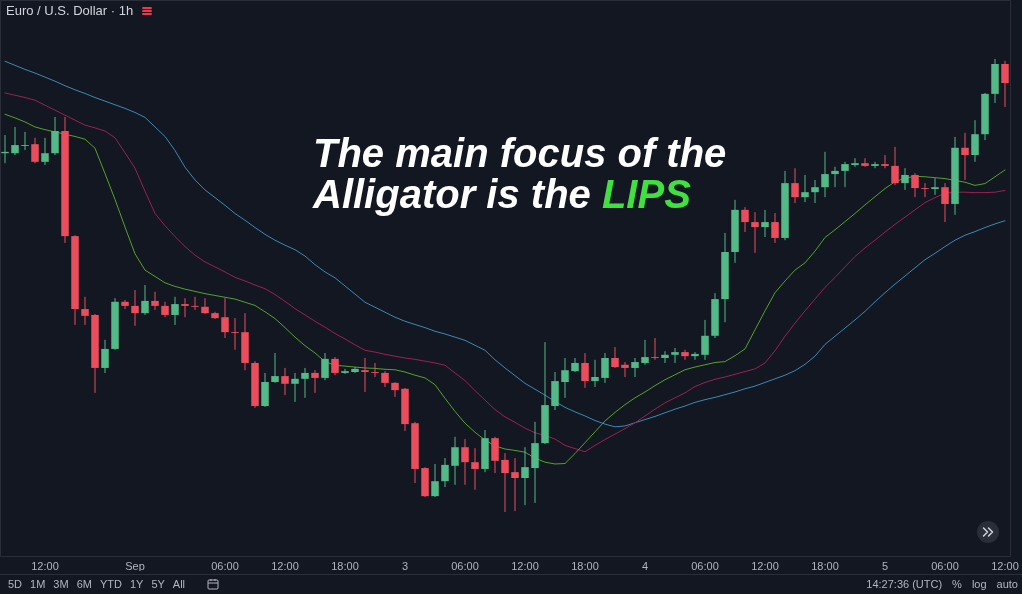 The image size is (1022, 594). What do you see at coordinates (179, 584) in the screenshot?
I see `text: All` at bounding box center [179, 584].